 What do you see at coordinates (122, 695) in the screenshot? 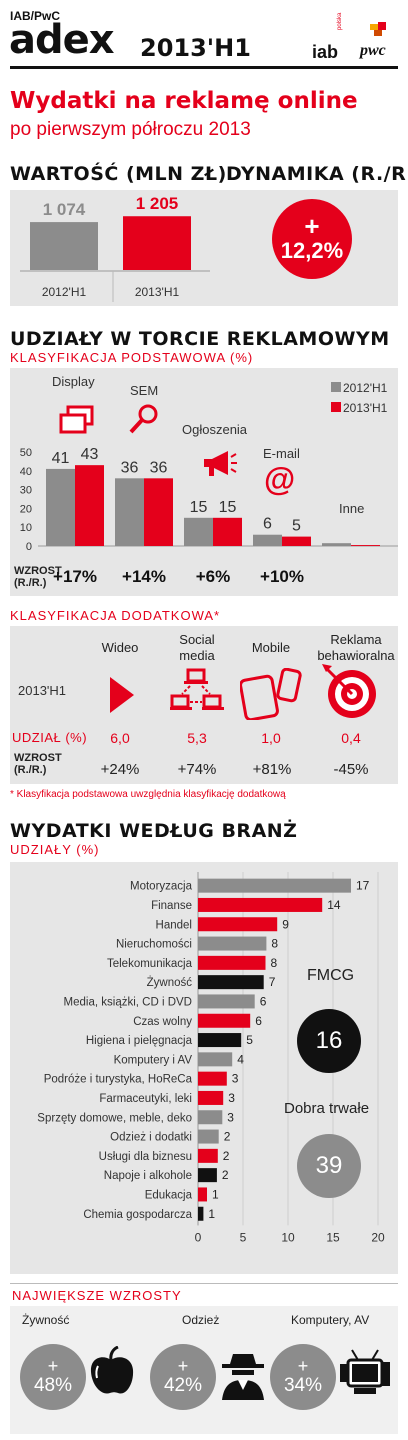
I see `video-play-icon` at bounding box center [122, 695].